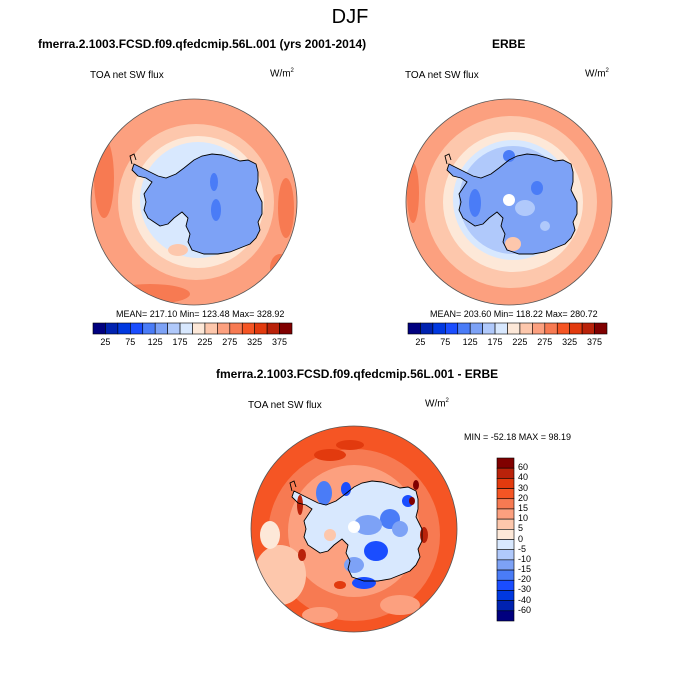 The width and height of the screenshot is (700, 700). I want to click on colorbar-tick-label: 125, so click(155, 342).